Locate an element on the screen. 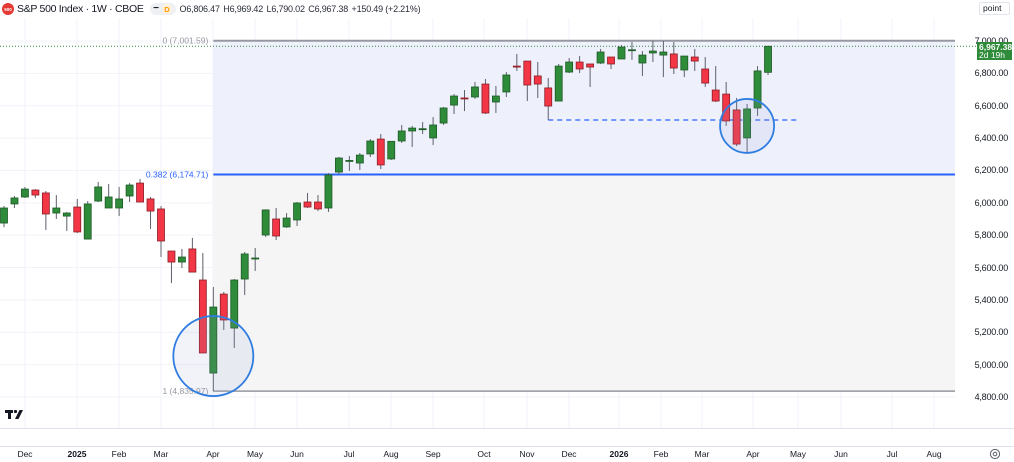 This screenshot has height=462, width=1014. indicator-status-pill: − D is located at coordinates (162, 9).